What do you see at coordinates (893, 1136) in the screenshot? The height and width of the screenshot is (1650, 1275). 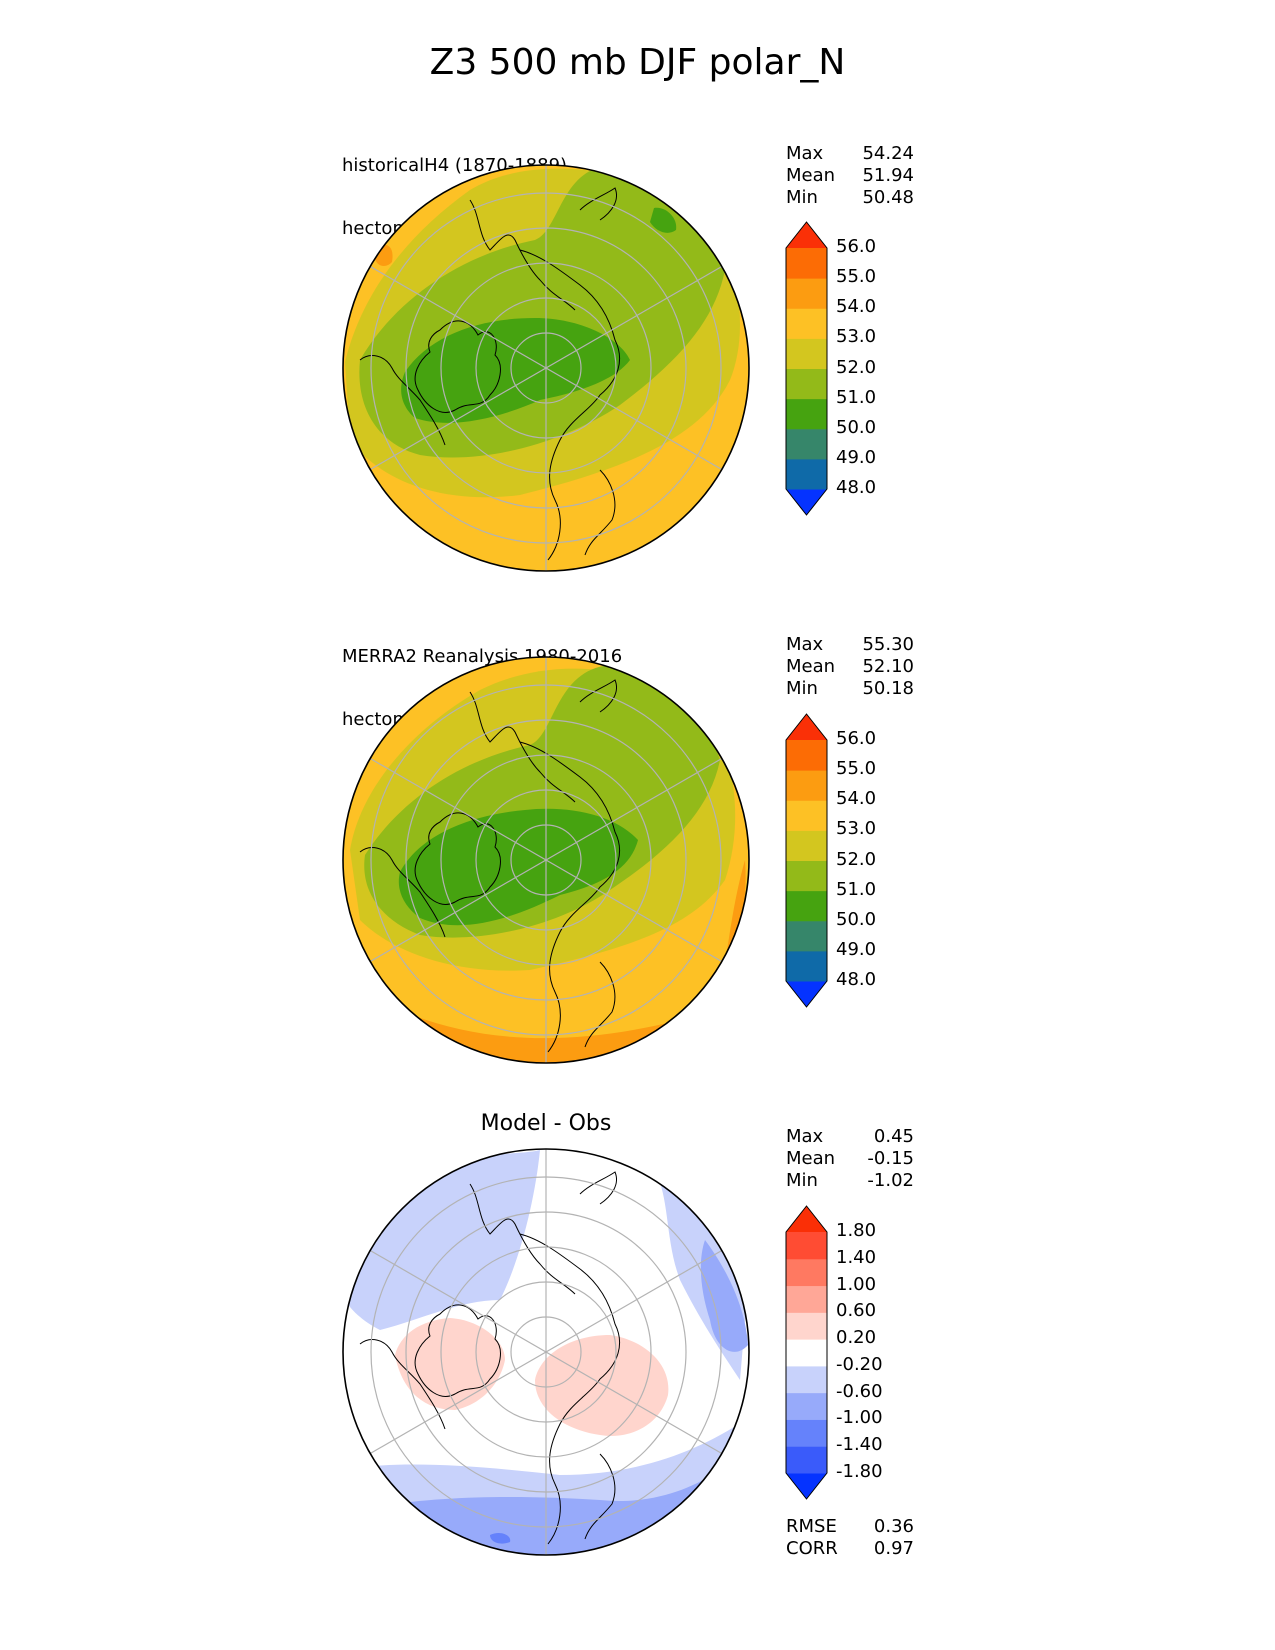 I see `stat-value: 0.45` at bounding box center [893, 1136].